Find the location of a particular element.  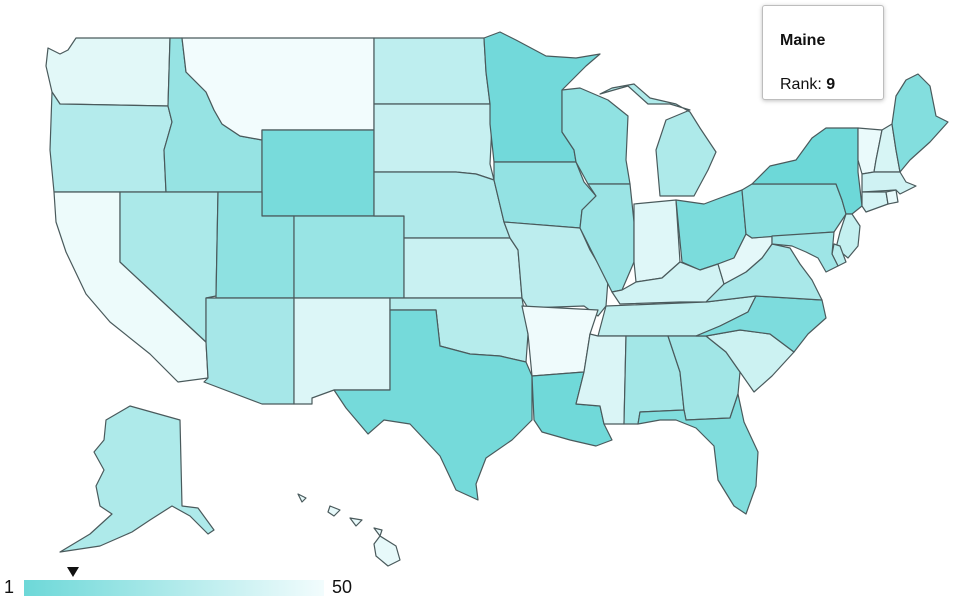

legend-min-label: 1 is located at coordinates (9, 587).